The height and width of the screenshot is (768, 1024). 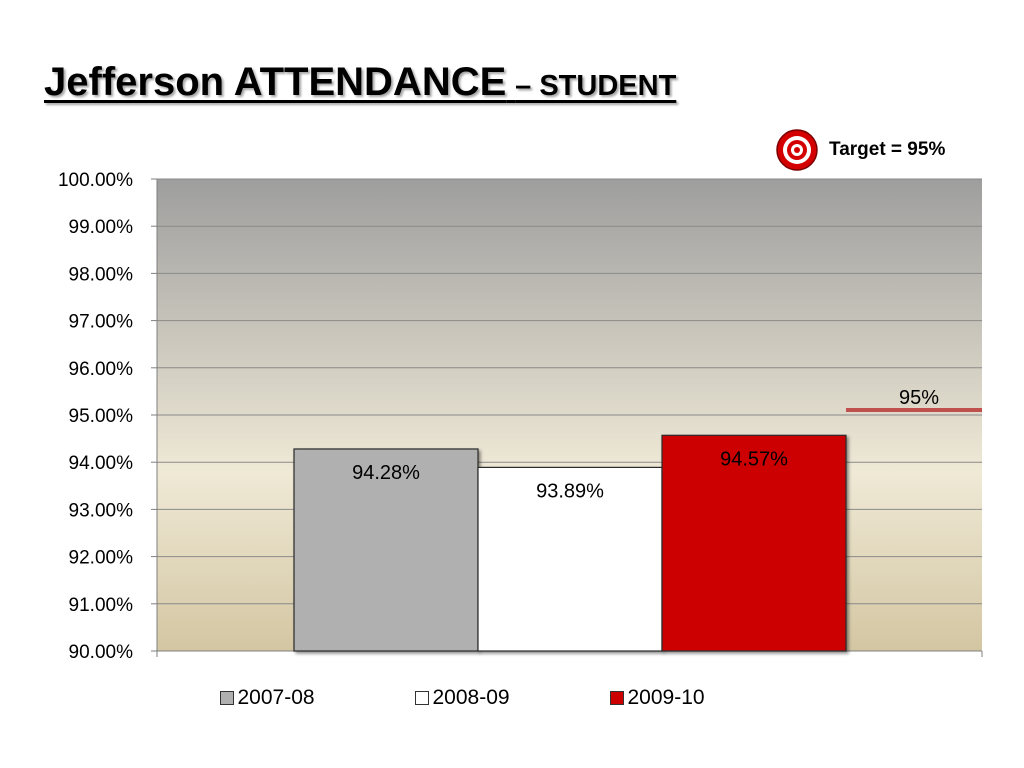 I want to click on y-tick-label: 96.00%, so click(x=101, y=369).